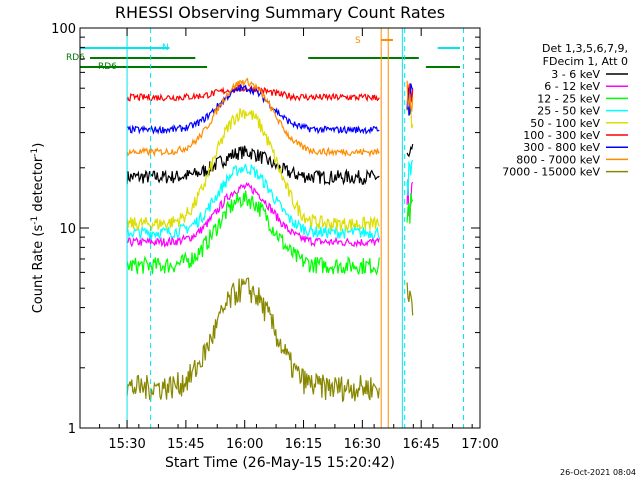 This screenshot has height=480, width=640. Describe the element at coordinates (280, 12) in the screenshot. I see `chart-title: RHESSI Observing Summary Count Rates` at that location.